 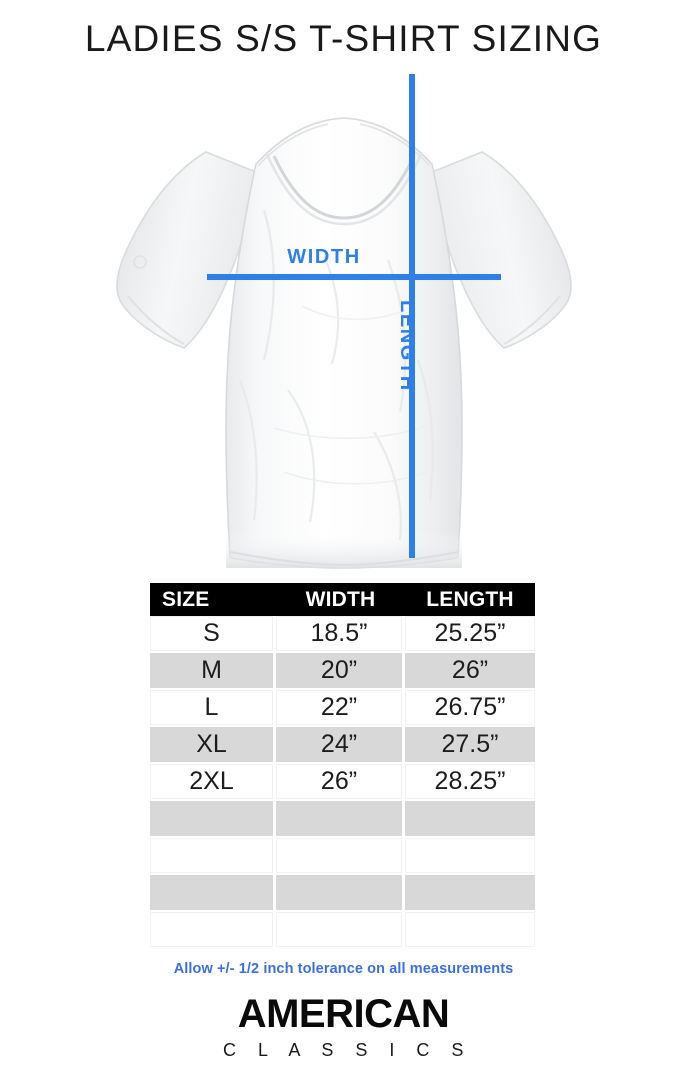 I want to click on cell-length: 25.25”, so click(x=470, y=634).